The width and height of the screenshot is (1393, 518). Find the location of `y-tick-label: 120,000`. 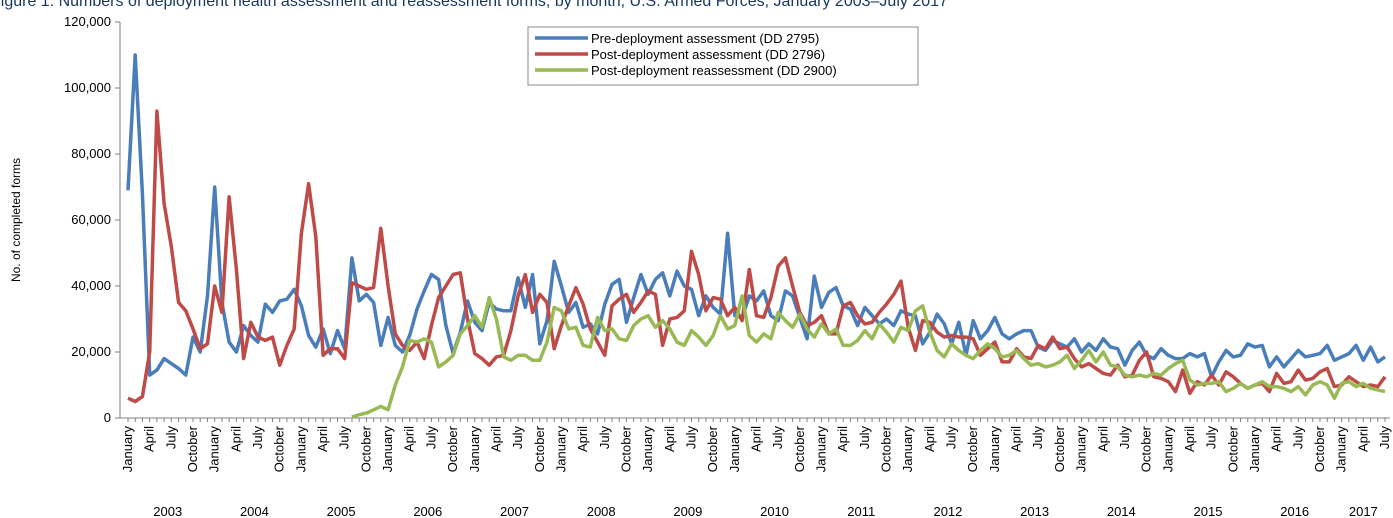

y-tick-label: 120,000 is located at coordinates (87, 21).